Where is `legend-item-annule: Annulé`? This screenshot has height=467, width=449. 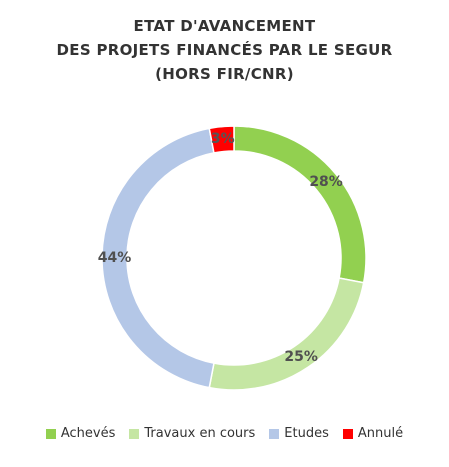 legend-item-annule: Annulé is located at coordinates (373, 433).